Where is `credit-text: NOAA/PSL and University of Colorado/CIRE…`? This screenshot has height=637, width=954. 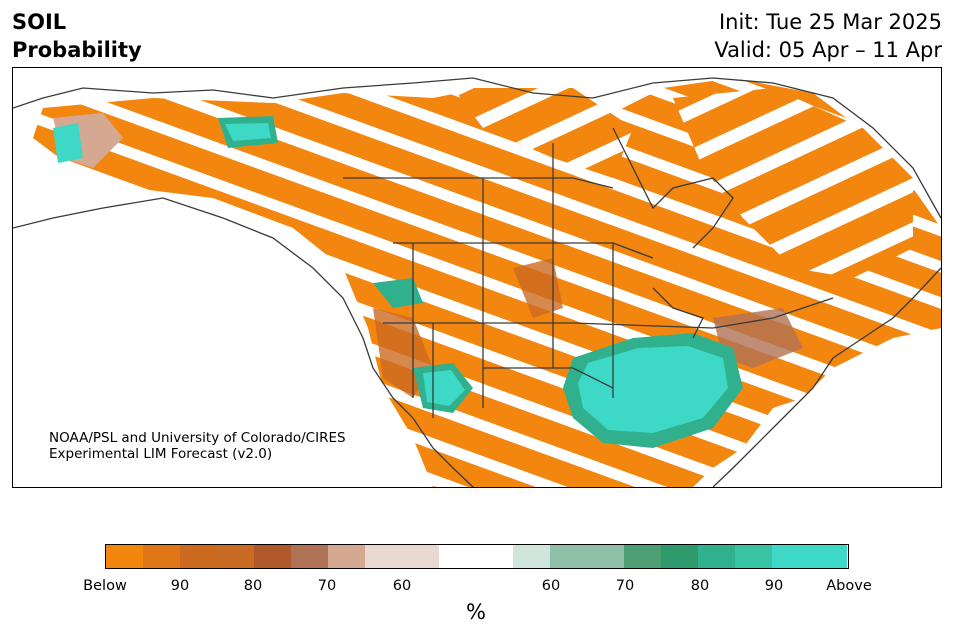 credit-text: NOAA/PSL and University of Colorado/CIRE… is located at coordinates (197, 446).